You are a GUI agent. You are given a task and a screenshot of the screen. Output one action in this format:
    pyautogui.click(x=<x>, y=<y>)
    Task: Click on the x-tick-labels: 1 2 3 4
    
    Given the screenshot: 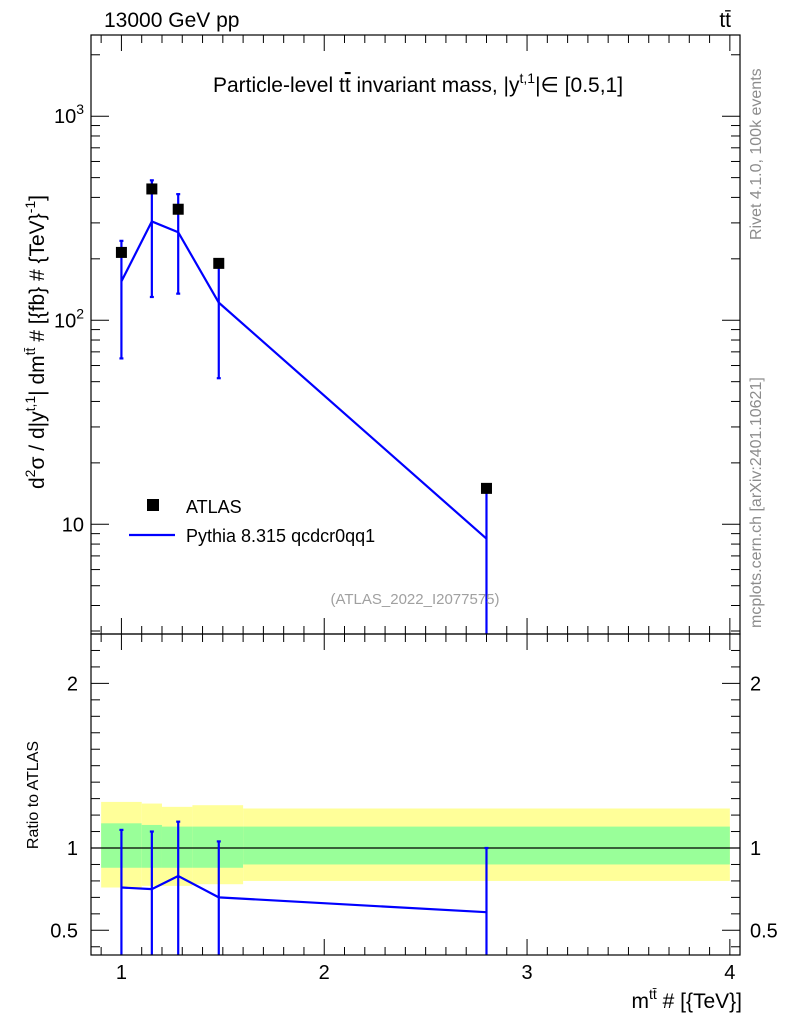 What is the action you would take?
    pyautogui.click(x=426, y=973)
    